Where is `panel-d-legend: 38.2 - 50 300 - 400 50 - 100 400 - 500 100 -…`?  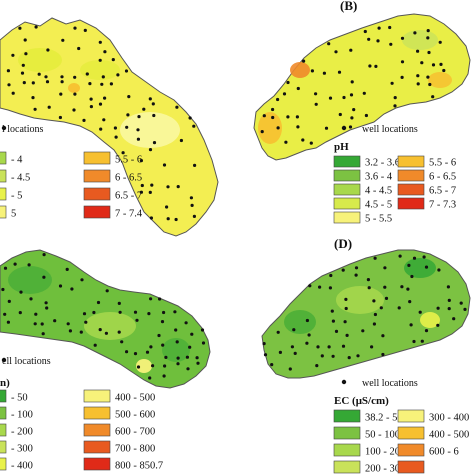
panel-d-legend: 38.2 - 50 300 - 400 50 - 100 400 - 500 100 -… is located at coordinates (401, 441).